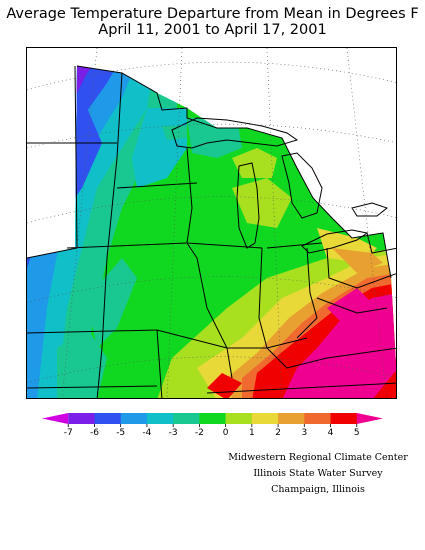 This screenshot has height=550, width=425. Describe the element at coordinates (318, 489) in the screenshot. I see `credit-location: Champaign, Illinois` at that location.